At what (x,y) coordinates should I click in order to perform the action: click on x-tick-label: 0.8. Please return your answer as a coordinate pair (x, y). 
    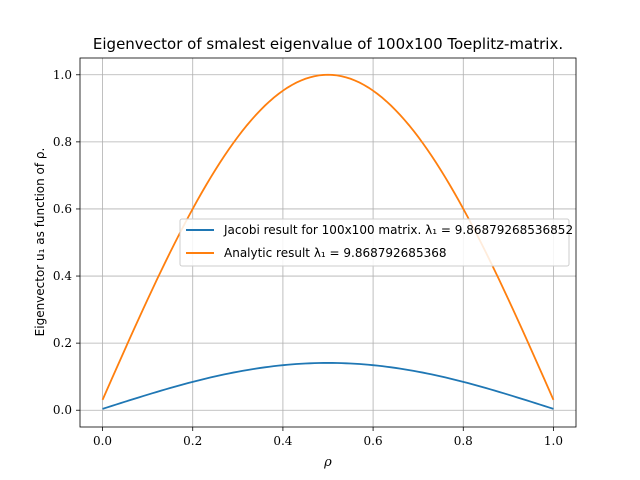
    Looking at the image, I should click on (463, 441).